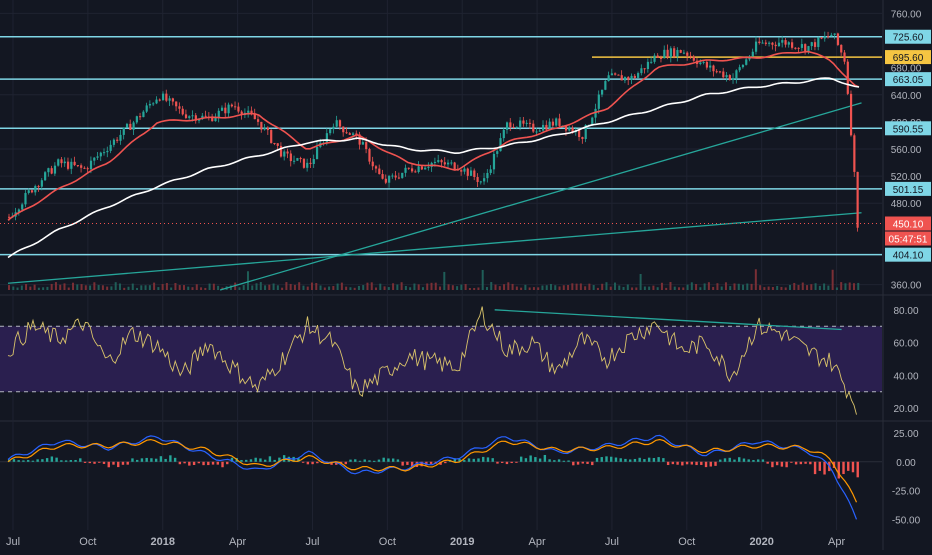 This screenshot has height=555, width=932. What do you see at coordinates (908, 238) in the screenshot?
I see `countdown-tag` at bounding box center [908, 238].